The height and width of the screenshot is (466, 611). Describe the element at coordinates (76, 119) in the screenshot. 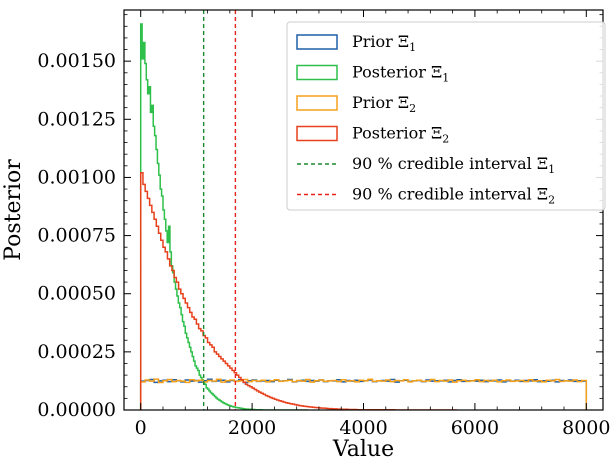

I see `y-tick-label: 0.00125` at that location.